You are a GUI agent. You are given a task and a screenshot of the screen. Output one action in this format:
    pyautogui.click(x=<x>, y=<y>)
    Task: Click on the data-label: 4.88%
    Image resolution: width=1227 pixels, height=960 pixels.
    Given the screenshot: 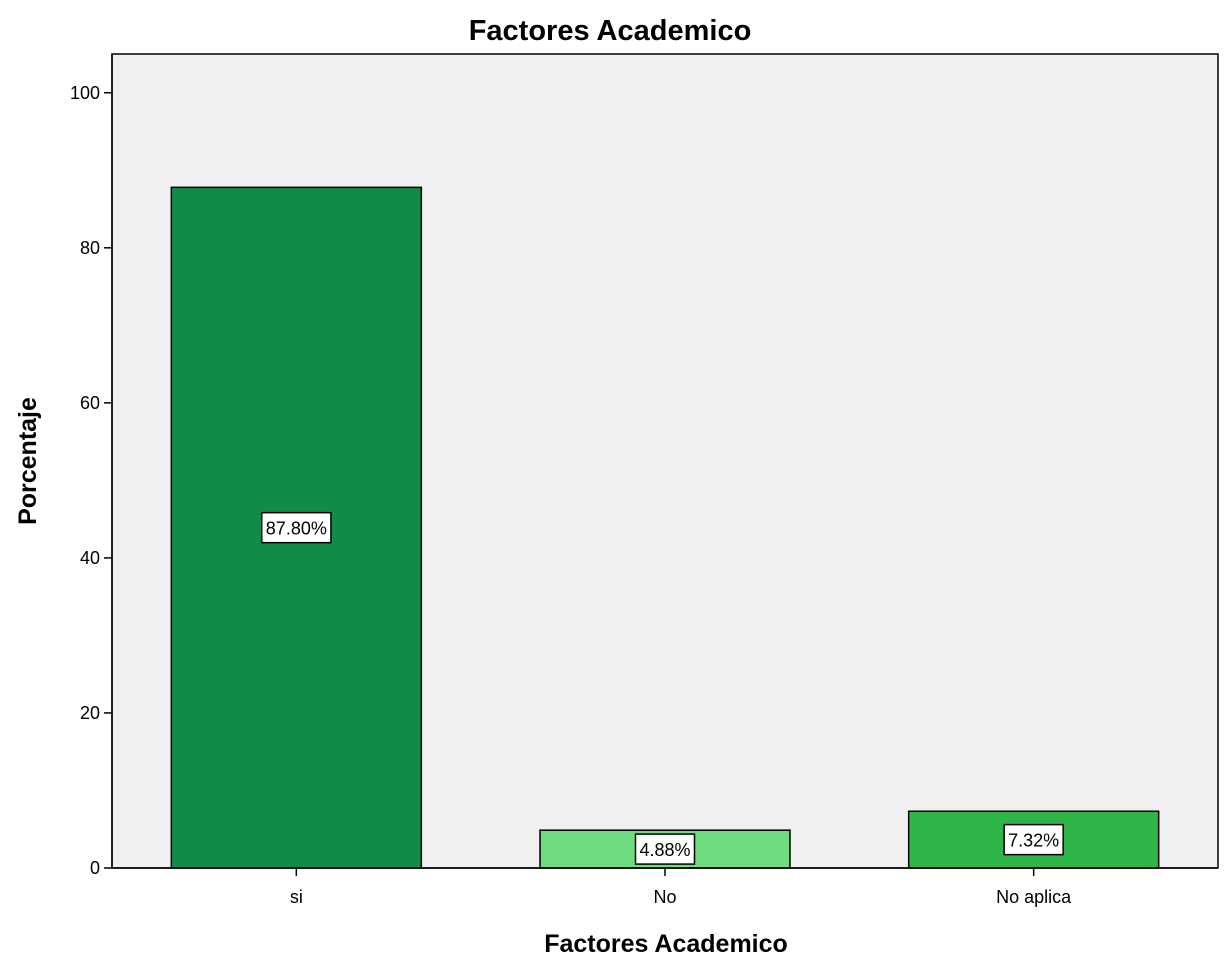 What is the action you would take?
    pyautogui.click(x=664, y=850)
    